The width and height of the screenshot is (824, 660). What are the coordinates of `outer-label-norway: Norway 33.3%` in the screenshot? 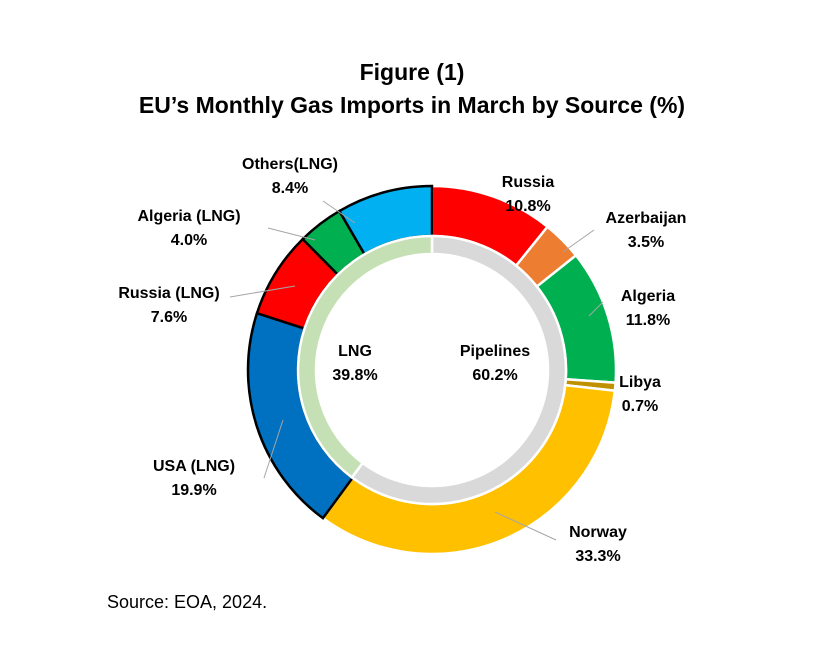 It's located at (598, 544).